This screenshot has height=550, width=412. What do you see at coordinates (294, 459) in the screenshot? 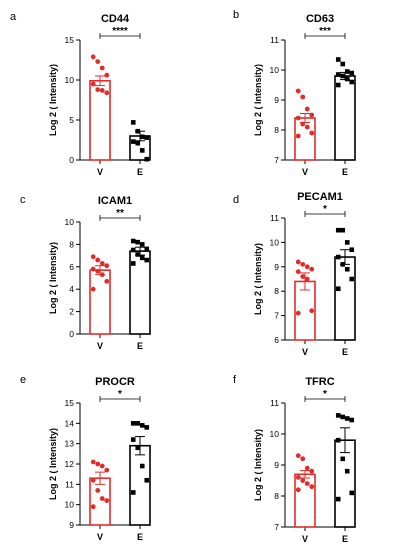
I see `panel-f: f TFRC 7 8 9 10 11 Log 2 ( Intensity) V E *` at bounding box center [294, 459].